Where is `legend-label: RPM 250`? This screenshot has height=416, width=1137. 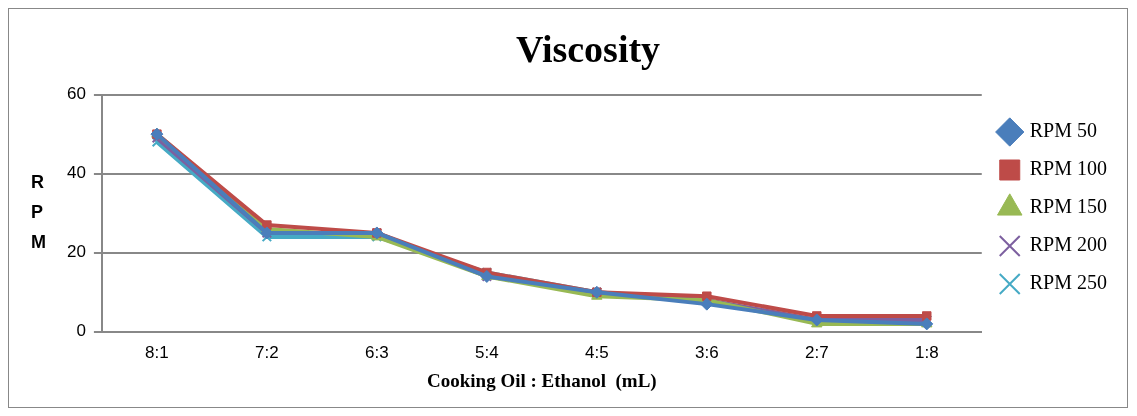
legend-label: RPM 250 is located at coordinates (1068, 282).